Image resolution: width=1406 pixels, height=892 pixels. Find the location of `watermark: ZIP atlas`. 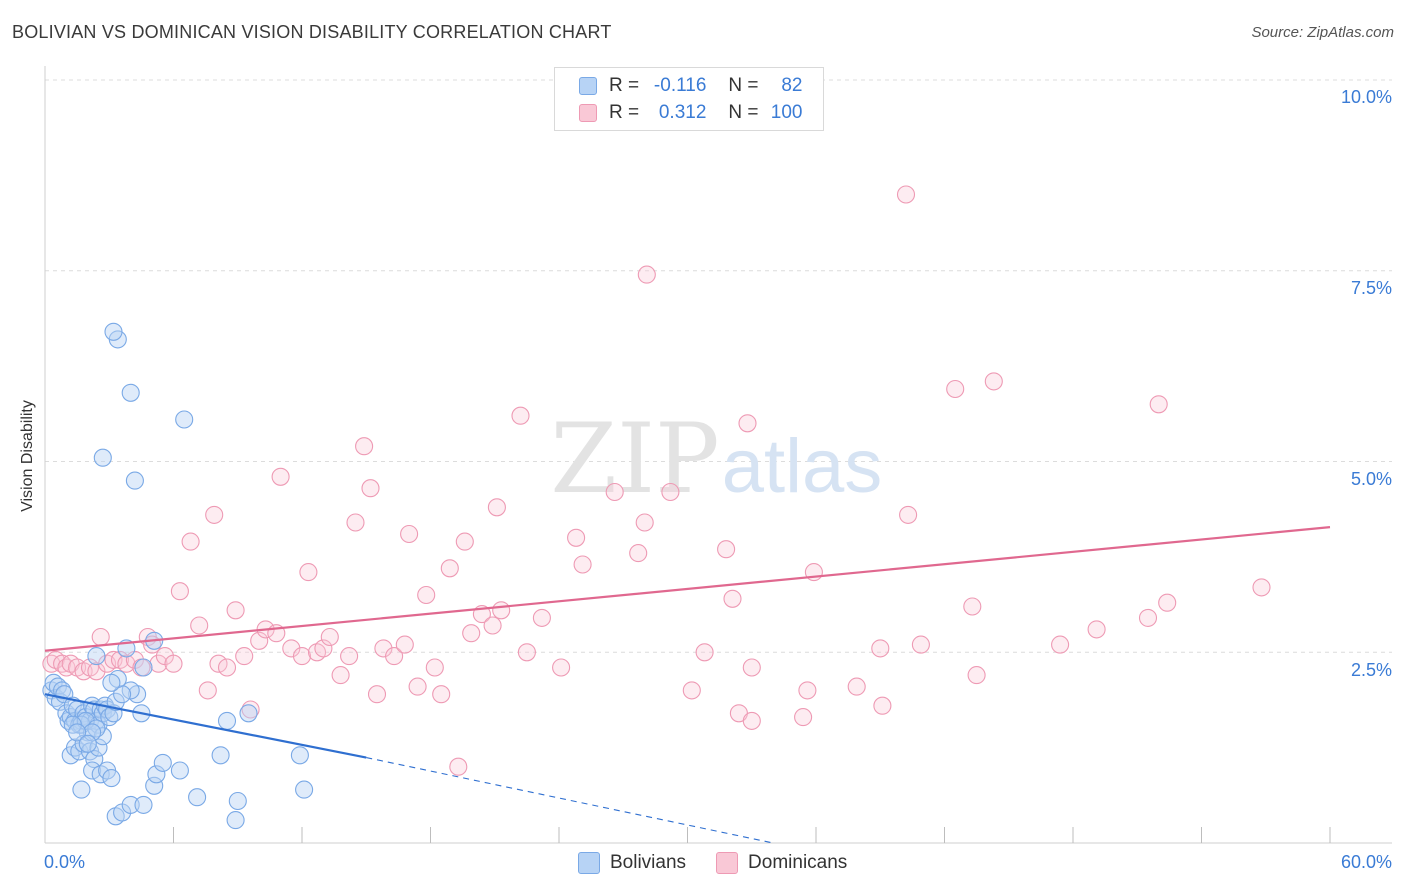

watermark: ZIP atlas is located at coordinates (716, 459).